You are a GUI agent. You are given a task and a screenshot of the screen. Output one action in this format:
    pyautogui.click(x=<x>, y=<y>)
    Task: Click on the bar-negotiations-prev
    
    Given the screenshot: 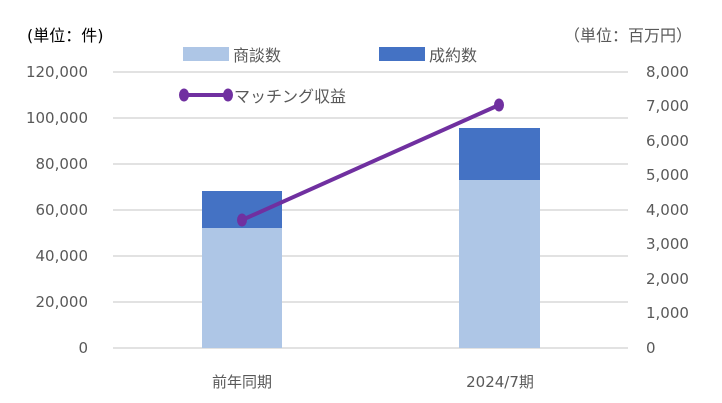 What is the action you would take?
    pyautogui.click(x=242, y=288)
    